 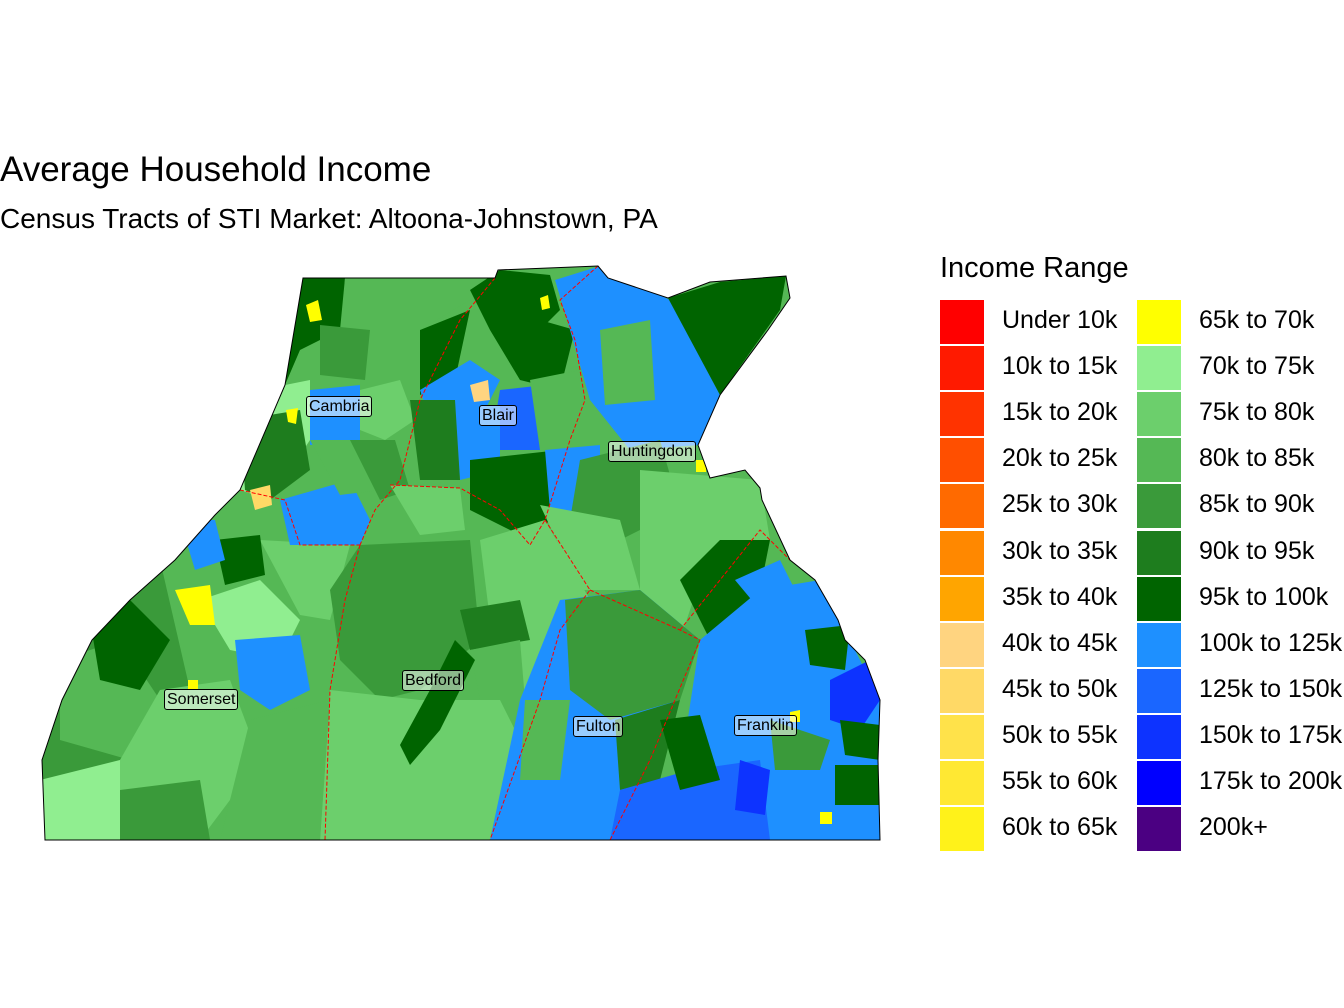 I want to click on legend-label: 30k to 35k, so click(x=1060, y=551).